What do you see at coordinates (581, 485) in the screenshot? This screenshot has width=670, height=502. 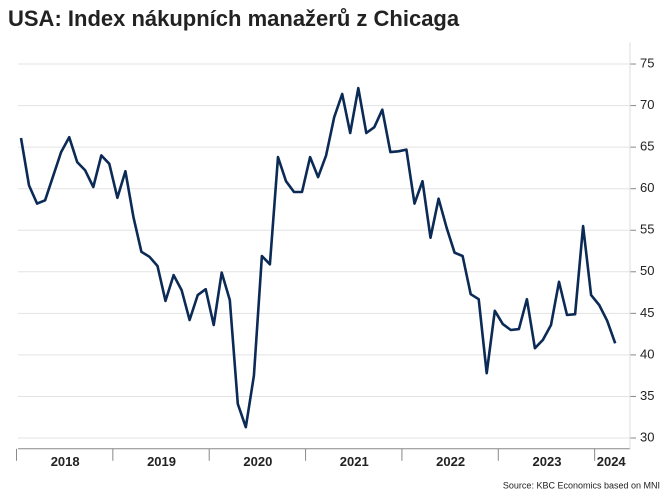 I see `source-note: Source: KBC Economics based on MNI` at bounding box center [581, 485].